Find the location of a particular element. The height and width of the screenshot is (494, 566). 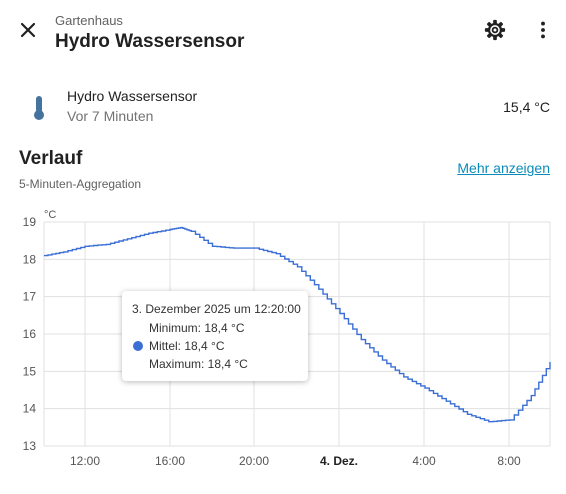

dialog-title: Hydro Wassersensor is located at coordinates (150, 41).